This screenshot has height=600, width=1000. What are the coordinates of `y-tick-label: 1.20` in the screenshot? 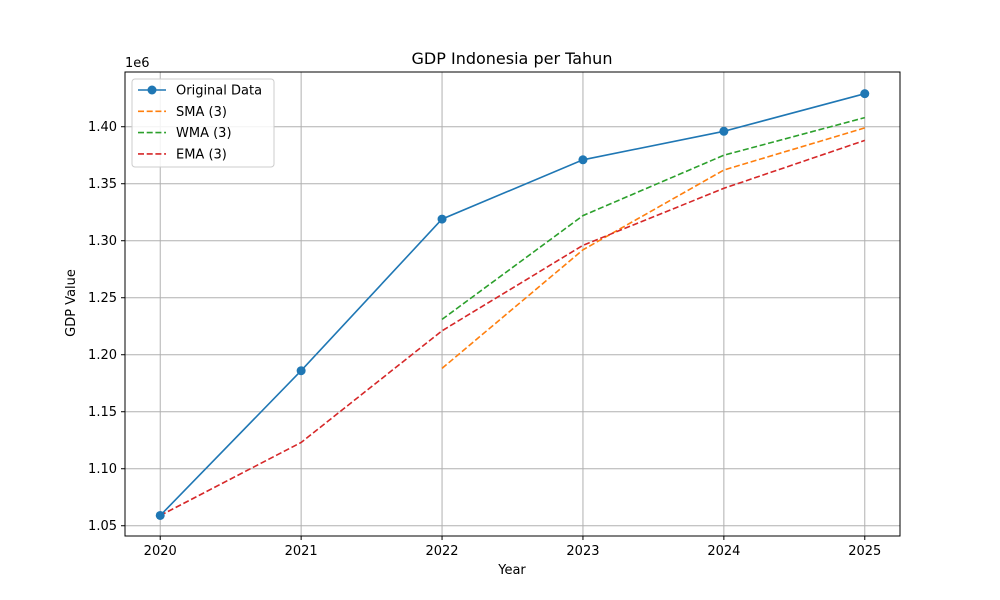 It's located at (102, 355).